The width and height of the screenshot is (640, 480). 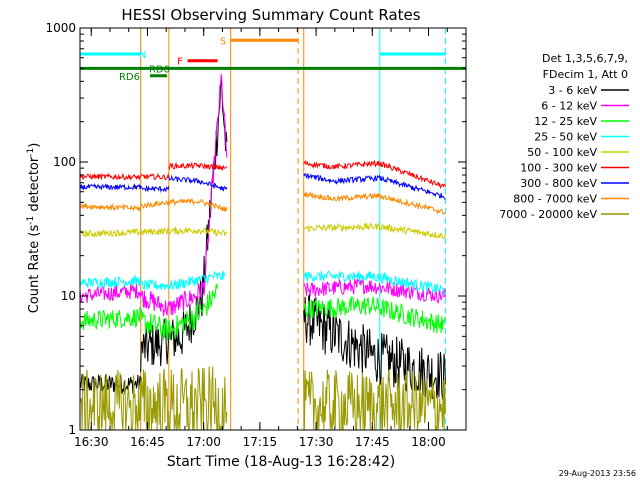 I want to click on legend-label-7: 800 - 7000 keV, so click(x=555, y=199).